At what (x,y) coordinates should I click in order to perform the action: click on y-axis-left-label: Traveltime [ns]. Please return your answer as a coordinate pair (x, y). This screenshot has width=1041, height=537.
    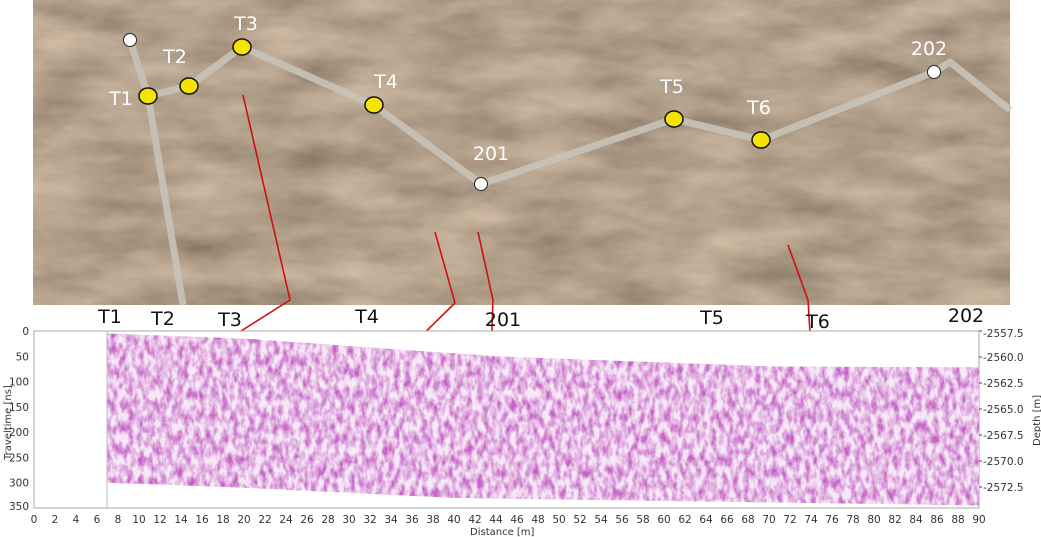
    Looking at the image, I should click on (8, 423).